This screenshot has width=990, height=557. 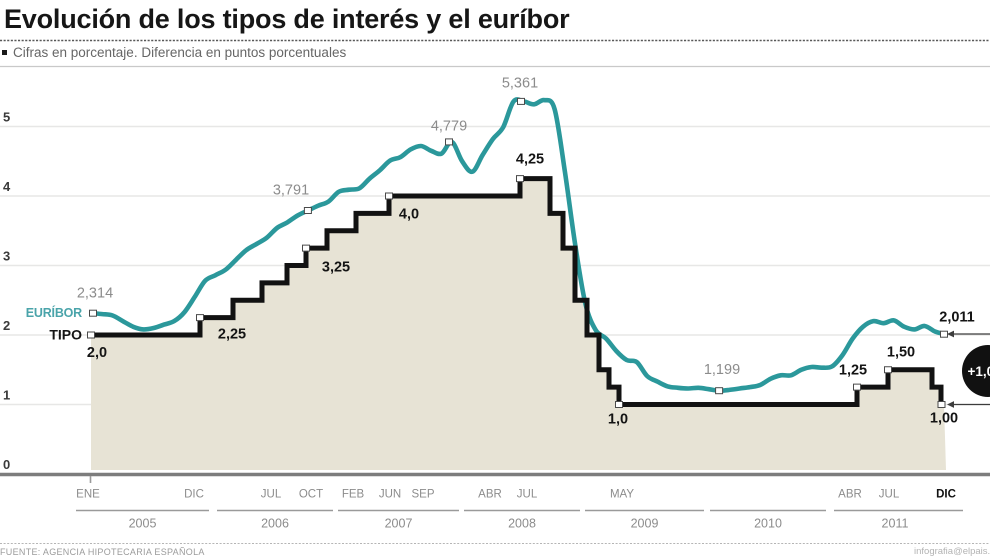 I want to click on svg-text: 2,314, so click(x=95, y=294).